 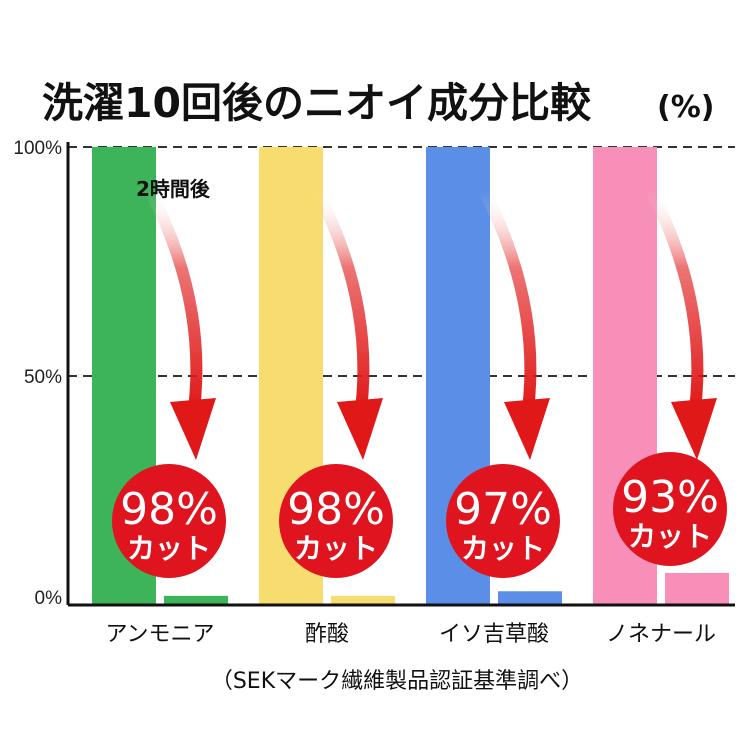 What do you see at coordinates (661, 634) in the screenshot?
I see `x-tick-label: ノネナール` at bounding box center [661, 634].